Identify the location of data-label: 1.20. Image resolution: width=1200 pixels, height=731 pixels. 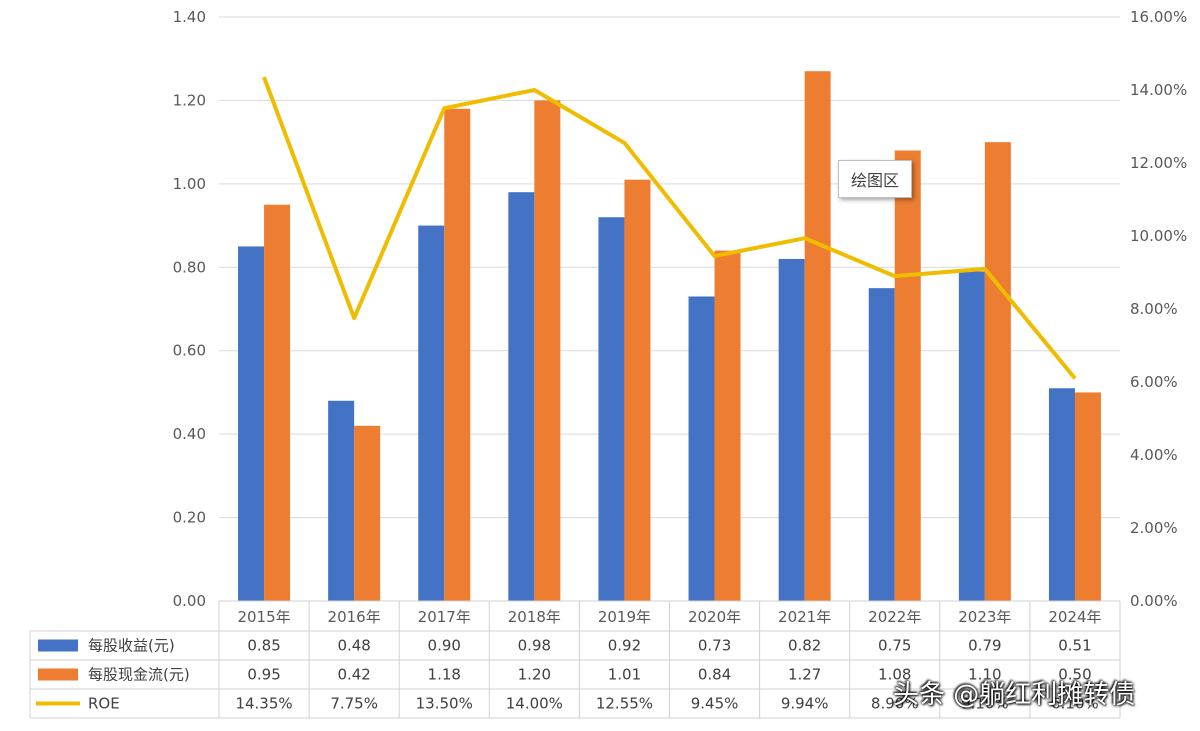
(534, 675).